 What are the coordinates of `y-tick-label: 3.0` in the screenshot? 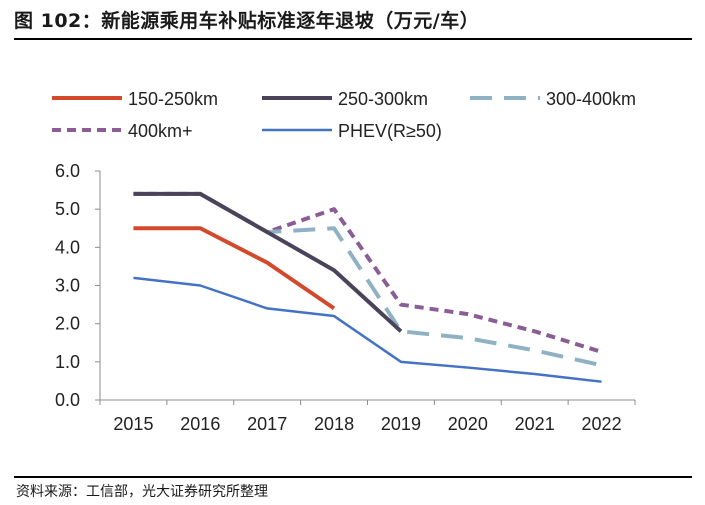 It's located at (67, 286).